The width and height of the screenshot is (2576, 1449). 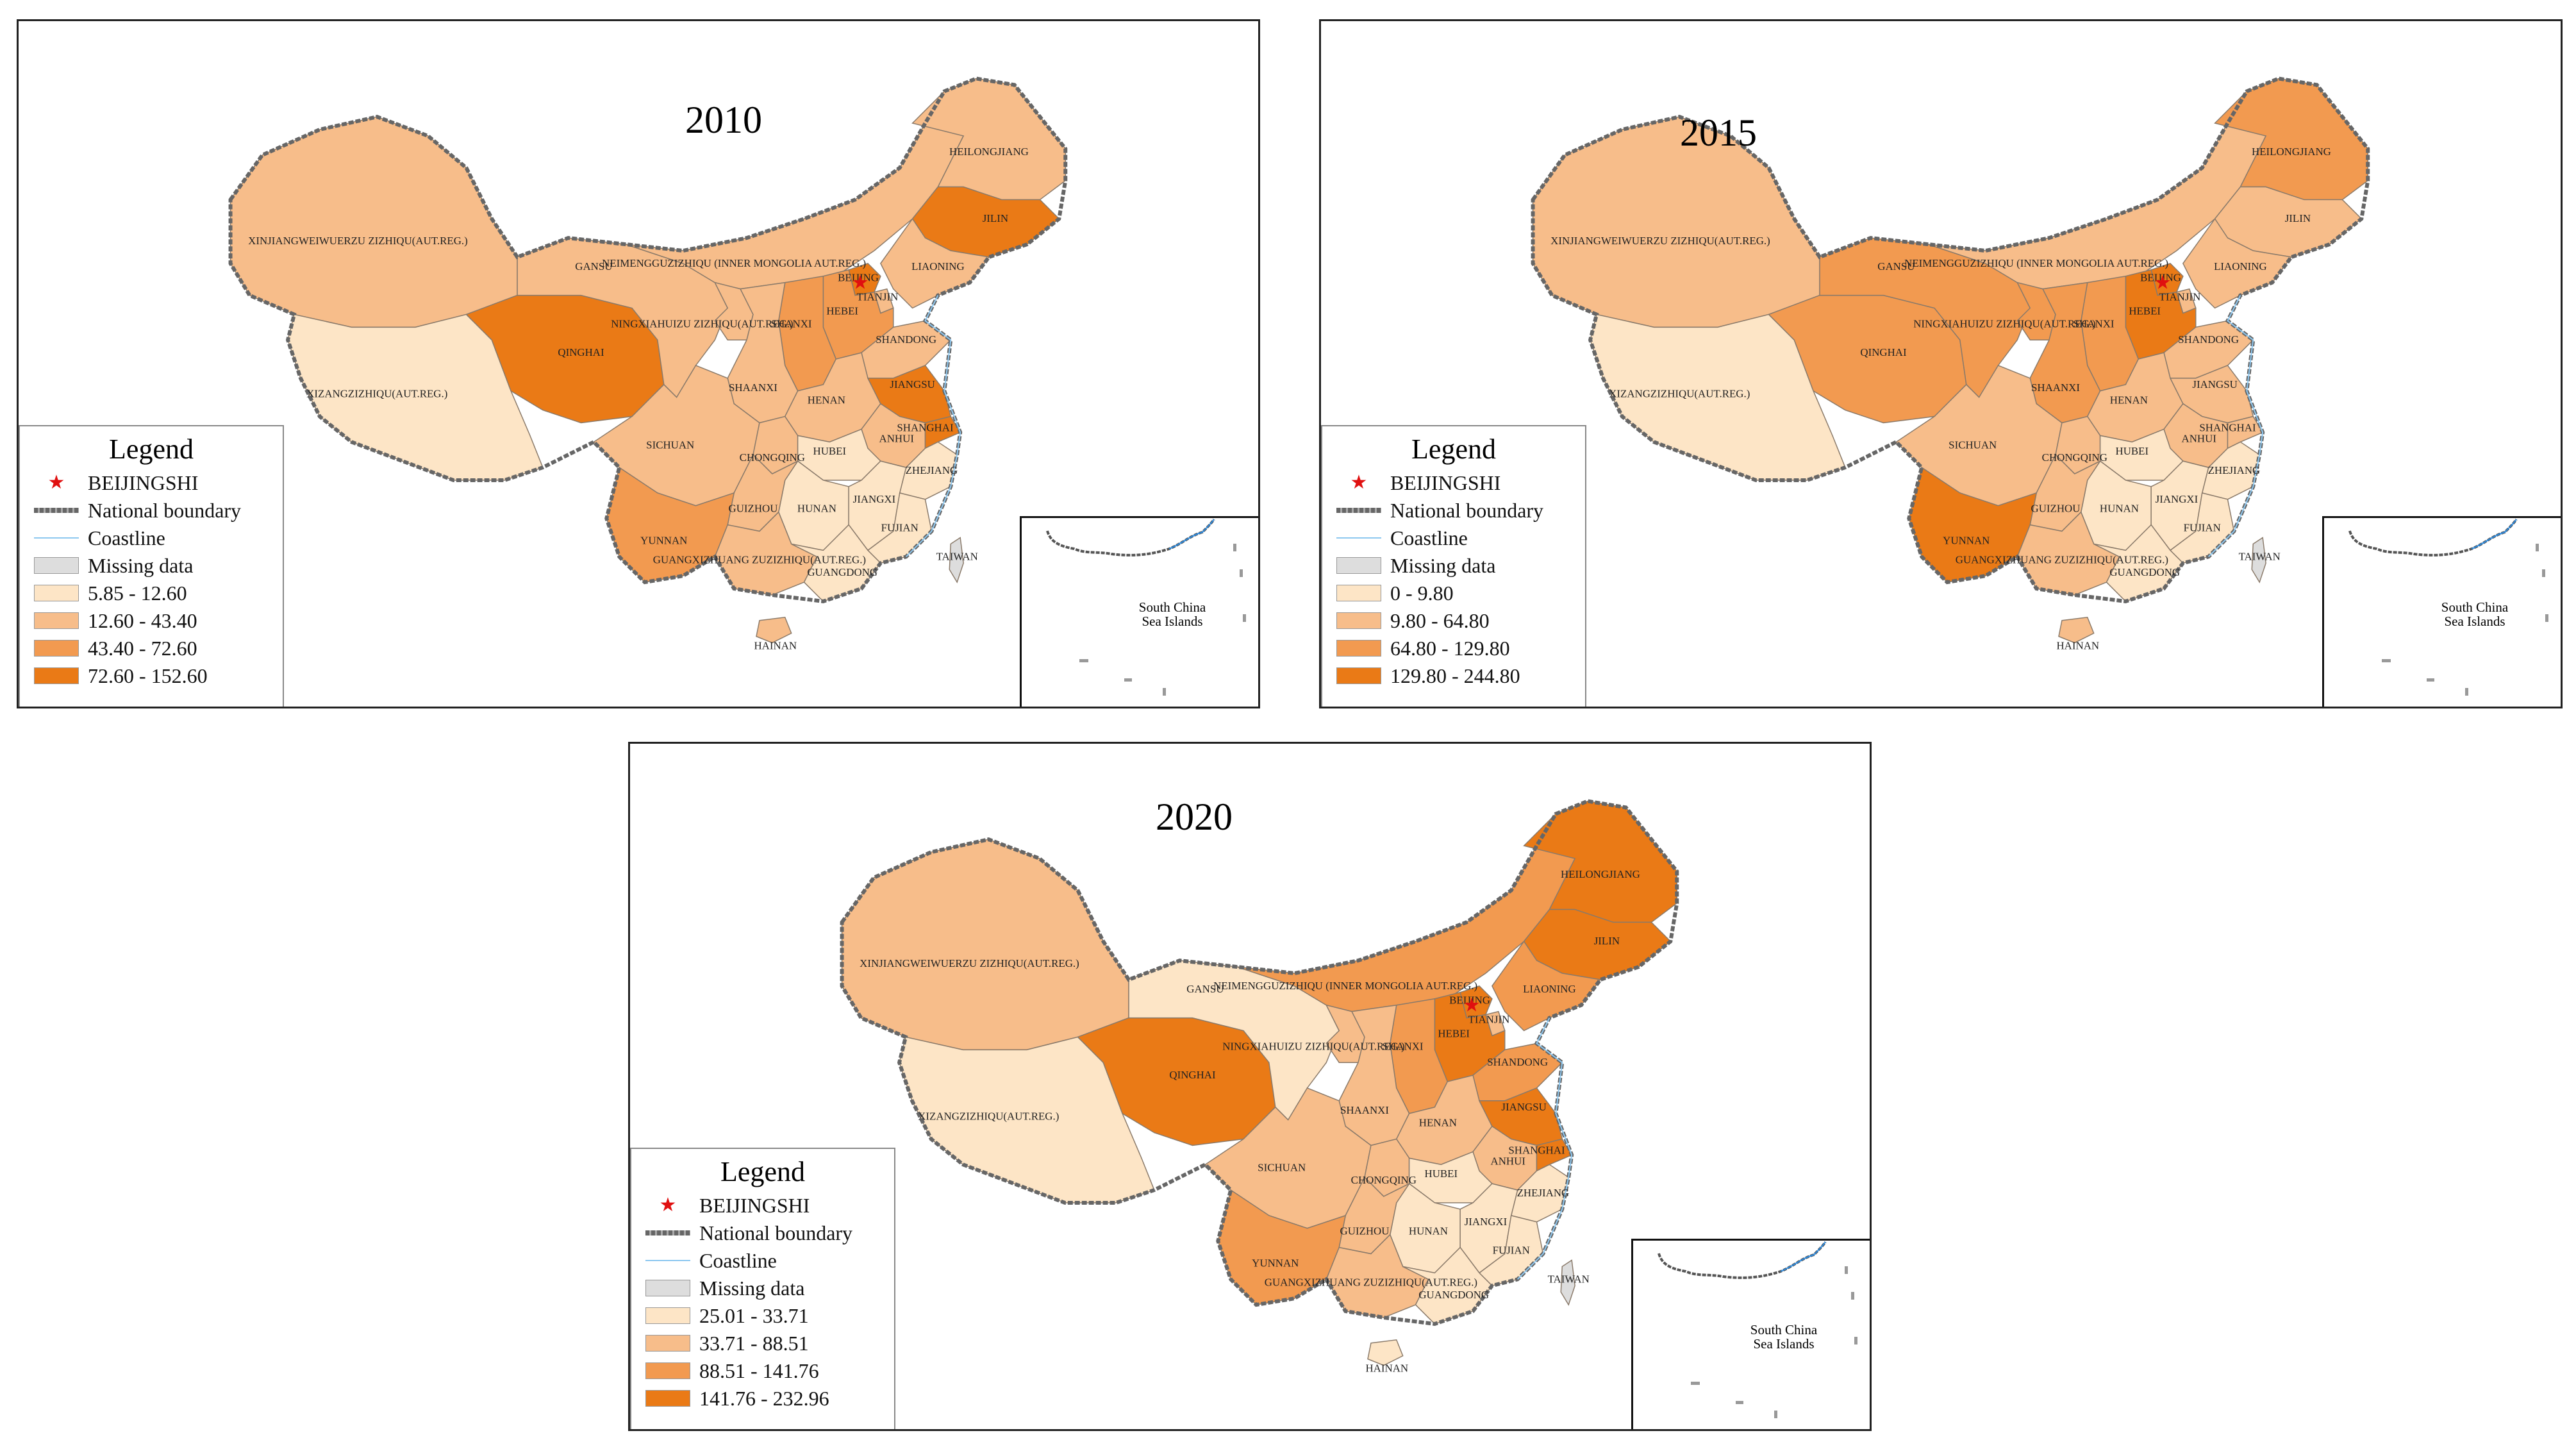 I want to click on legend-class-1: 5.85 - 12.60, so click(x=111, y=594).